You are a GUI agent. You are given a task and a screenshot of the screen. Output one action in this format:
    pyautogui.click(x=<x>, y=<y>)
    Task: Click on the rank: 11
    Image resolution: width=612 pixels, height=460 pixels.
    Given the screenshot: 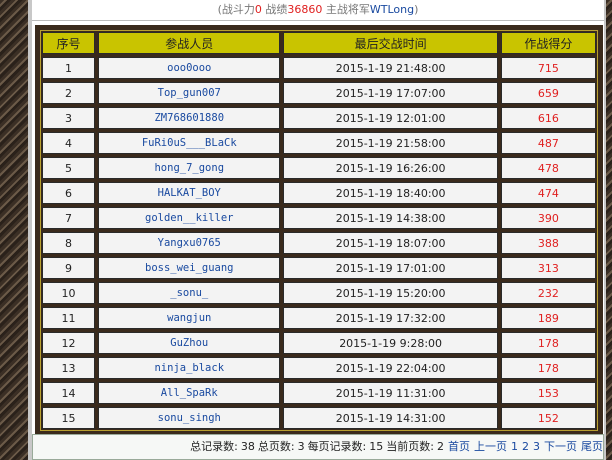 What is the action you would take?
    pyautogui.click(x=69, y=318)
    